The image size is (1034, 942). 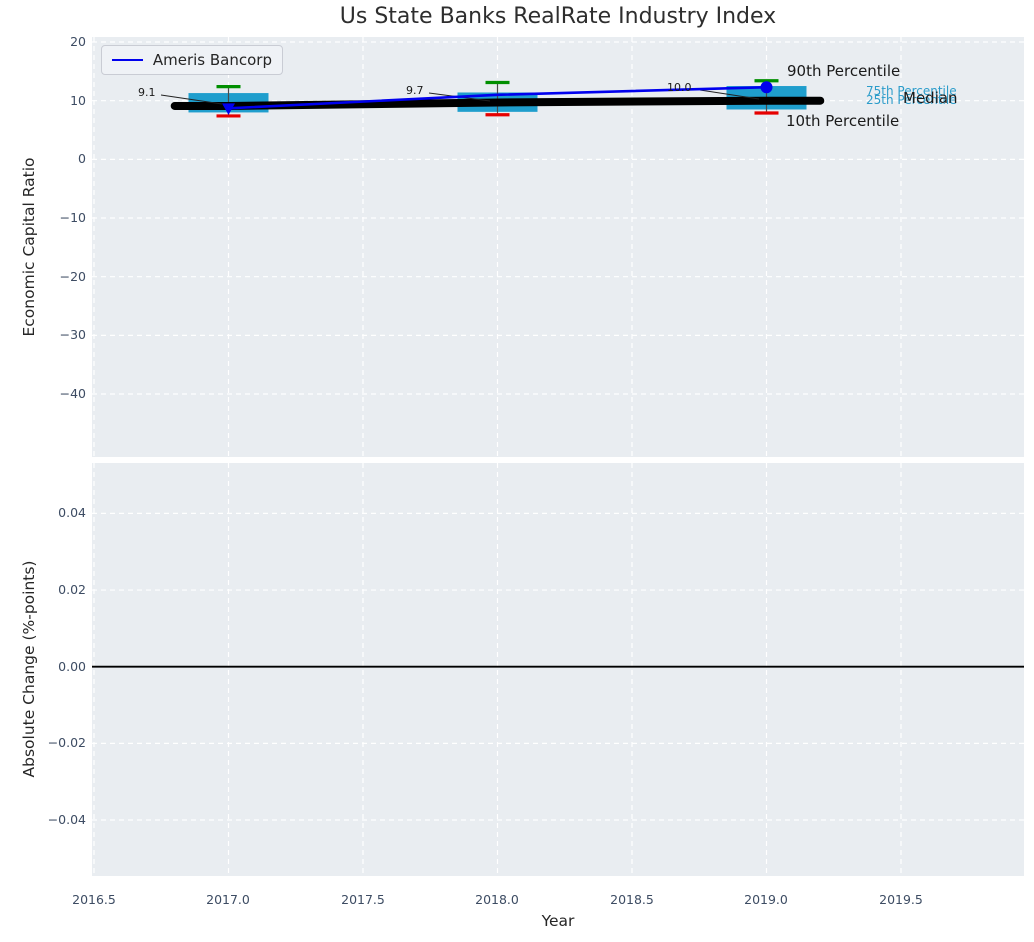 What do you see at coordinates (127, 60) in the screenshot?
I see `legend-line-swatch` at bounding box center [127, 60].